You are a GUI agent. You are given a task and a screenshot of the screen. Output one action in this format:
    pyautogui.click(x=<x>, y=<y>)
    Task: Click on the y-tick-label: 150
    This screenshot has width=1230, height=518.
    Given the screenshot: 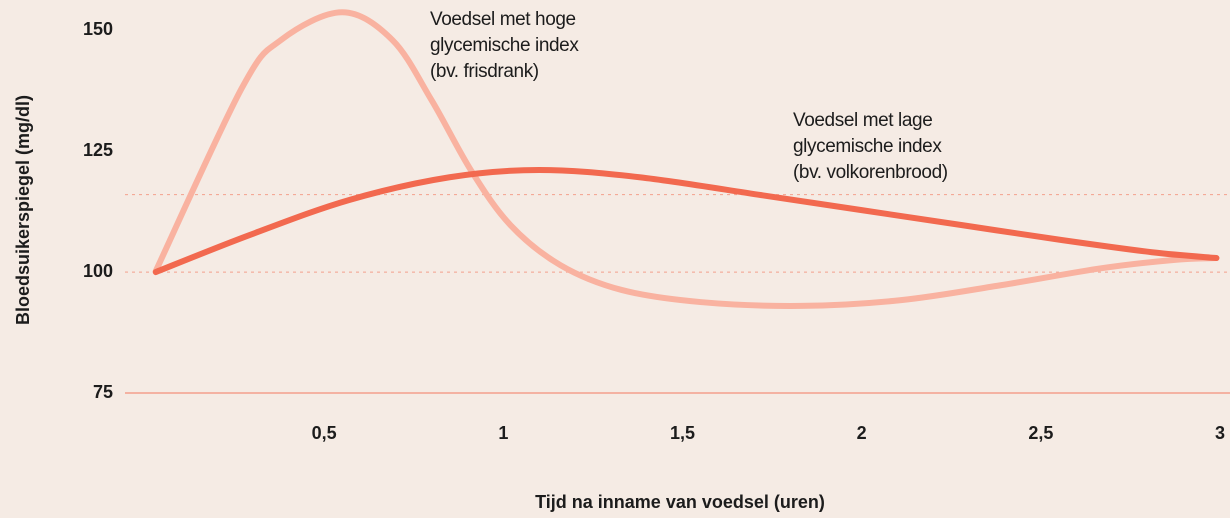 What is the action you would take?
    pyautogui.click(x=98, y=29)
    